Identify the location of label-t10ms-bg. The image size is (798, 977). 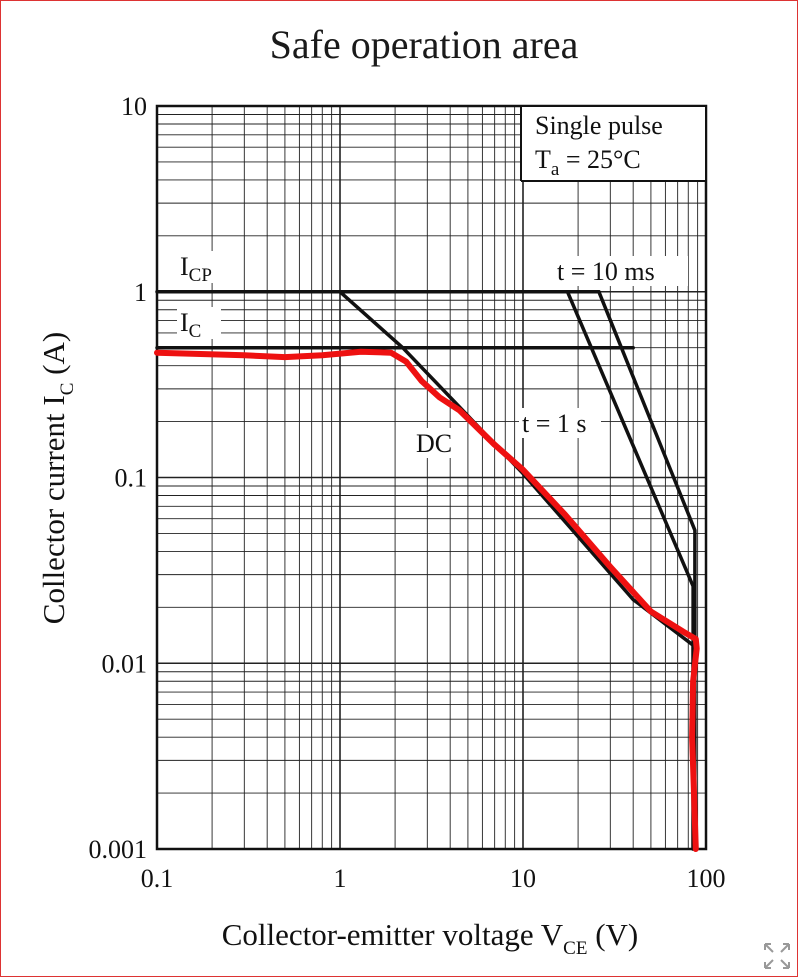
(621, 271).